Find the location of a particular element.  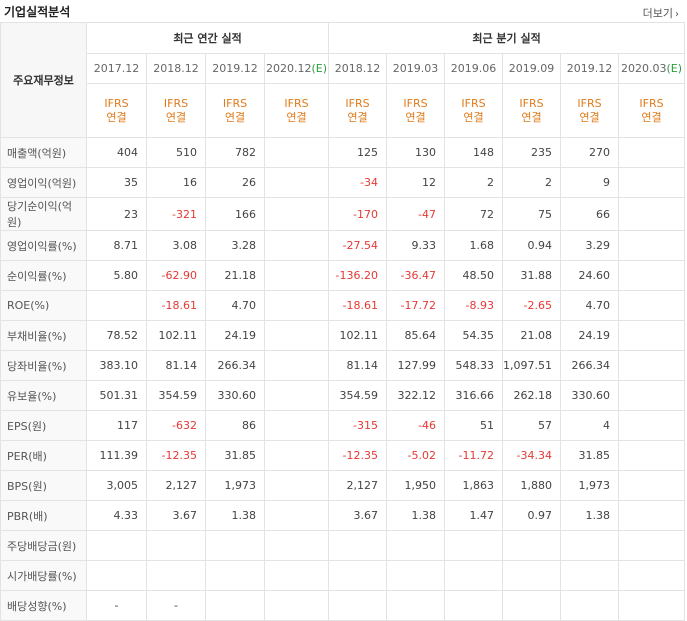

table-cell: 354.59 is located at coordinates (358, 395).